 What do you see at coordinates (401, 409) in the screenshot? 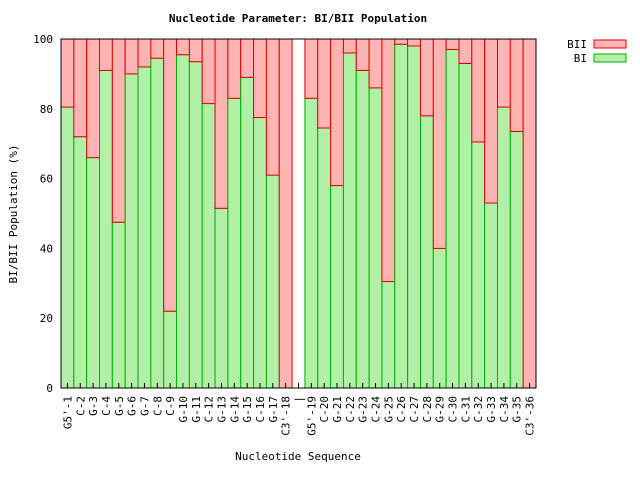
I see `x-tick-label: C-26` at bounding box center [401, 409].